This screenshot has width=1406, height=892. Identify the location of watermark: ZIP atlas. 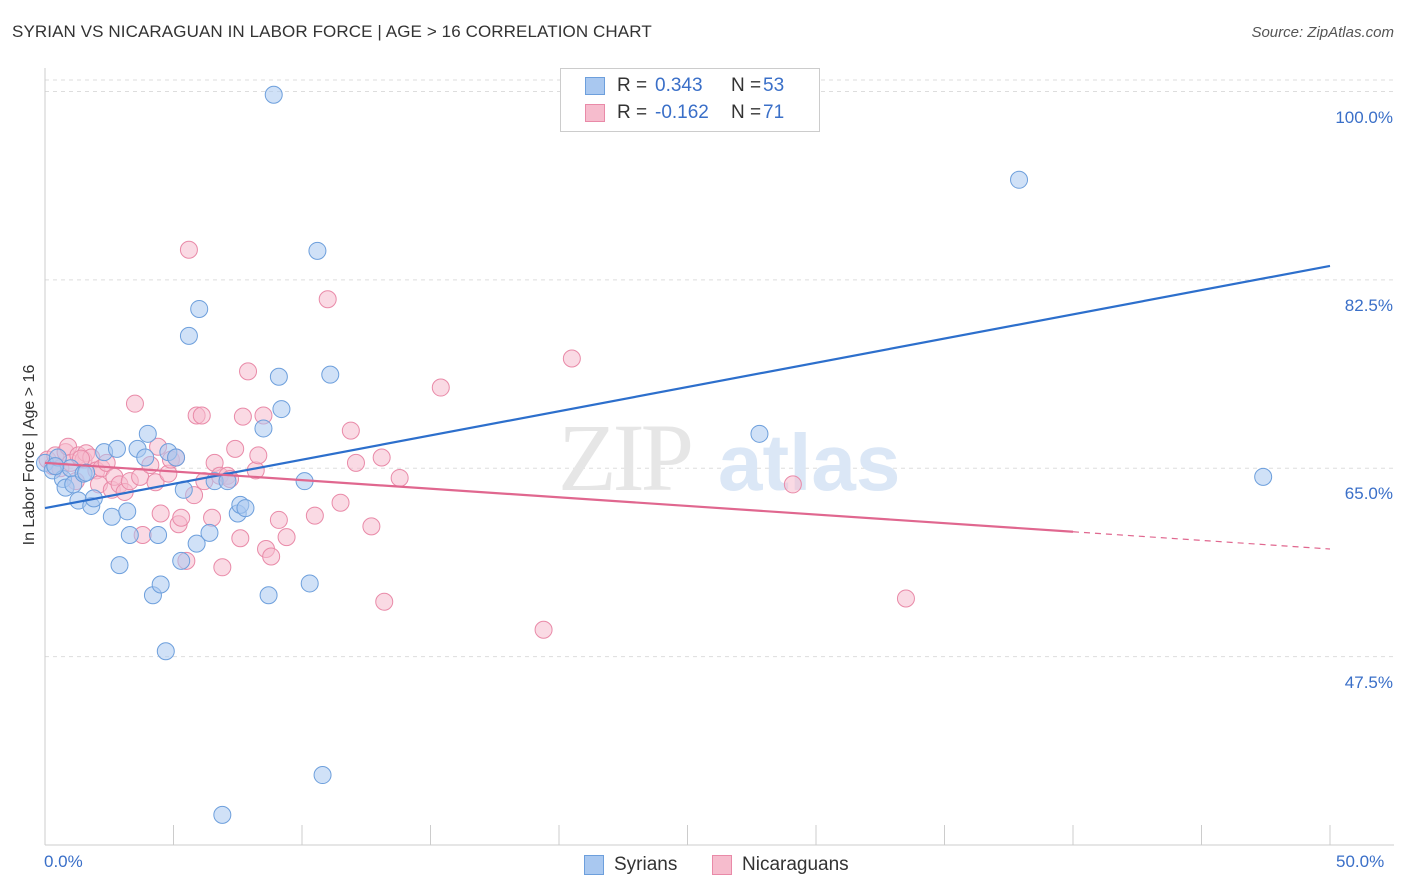
(729, 457).